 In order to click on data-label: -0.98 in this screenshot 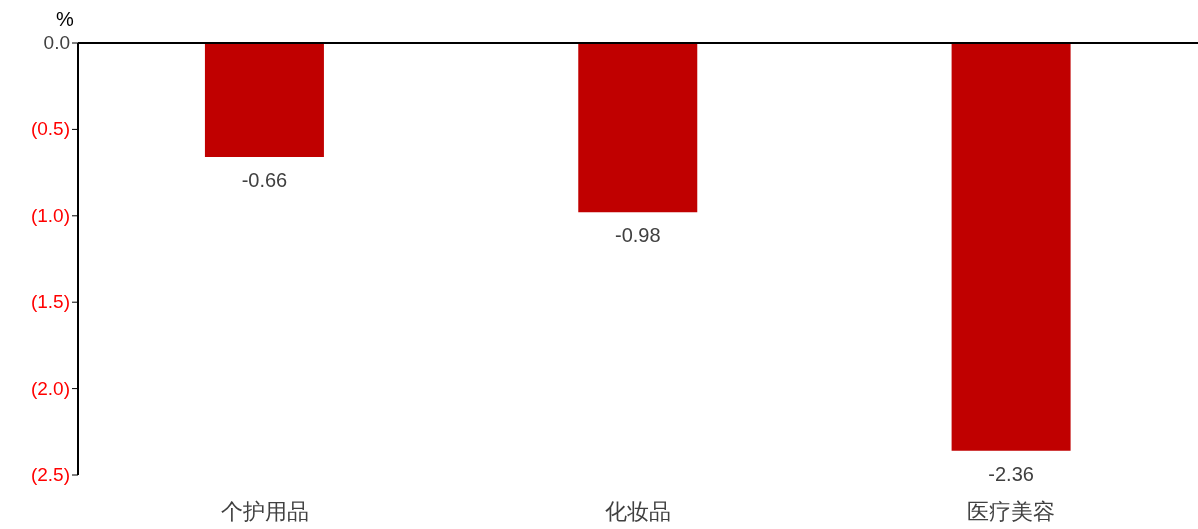, I will do `click(637, 235)`.